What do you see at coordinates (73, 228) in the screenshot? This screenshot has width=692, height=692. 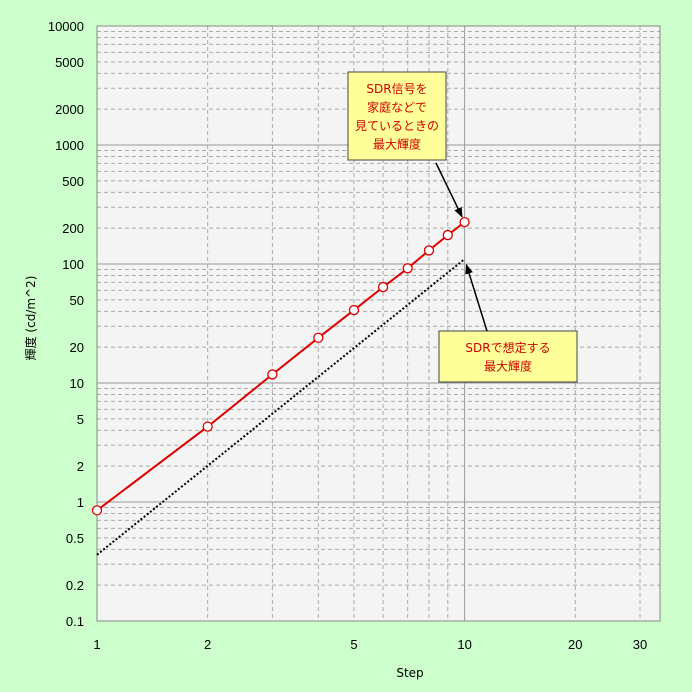 I see `y-tick-label: 200` at bounding box center [73, 228].